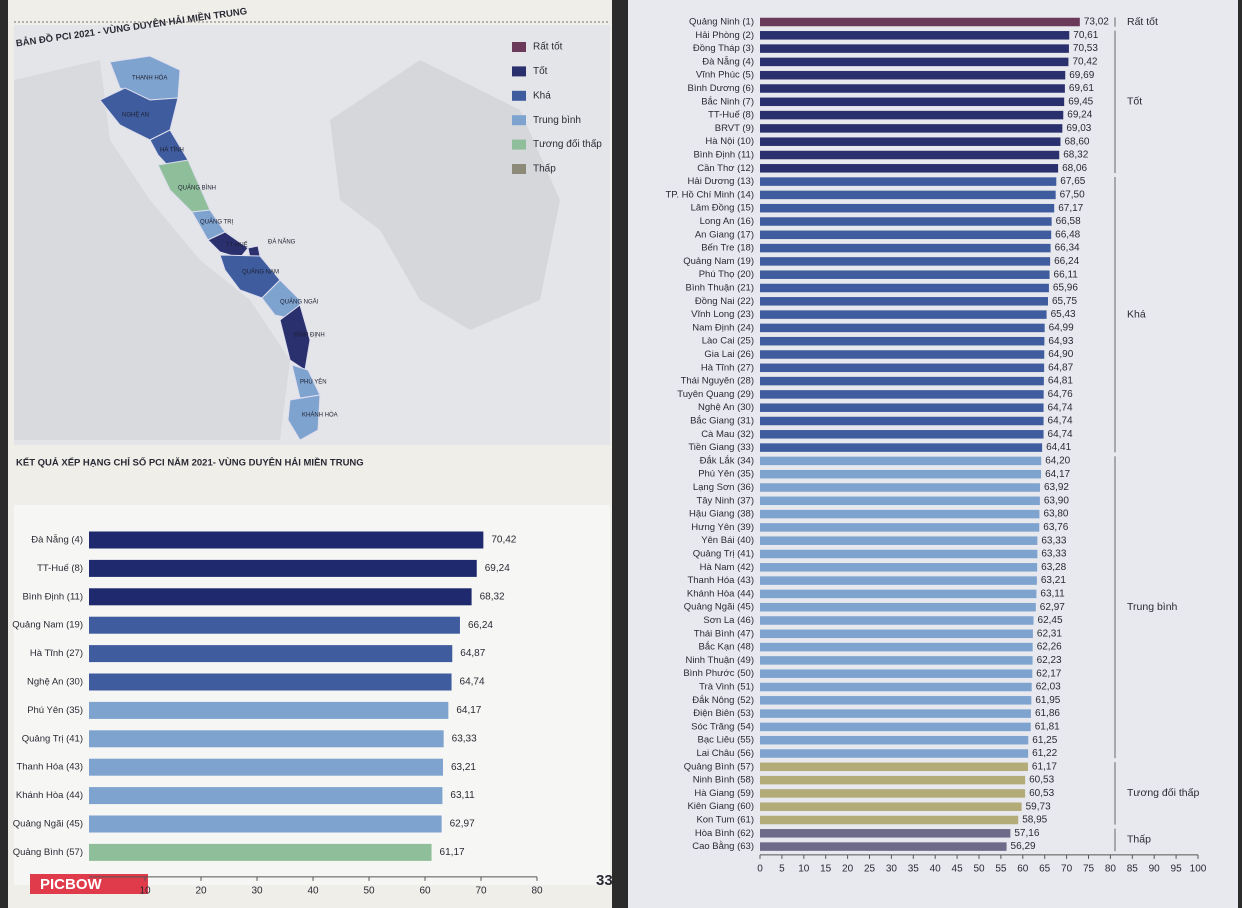 The height and width of the screenshot is (908, 1242). I want to click on province, so click(295, 337).